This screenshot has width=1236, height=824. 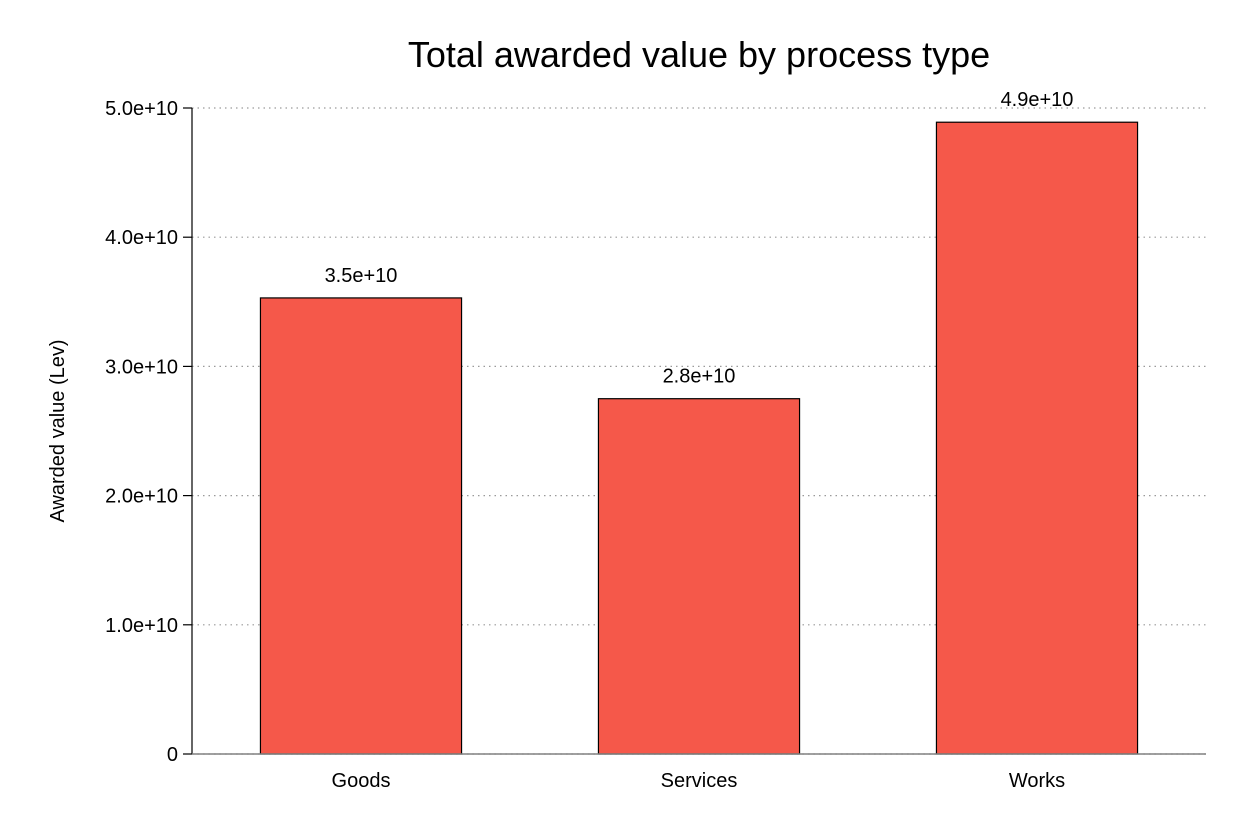 What do you see at coordinates (1037, 781) in the screenshot?
I see `x-tick-label: Works` at bounding box center [1037, 781].